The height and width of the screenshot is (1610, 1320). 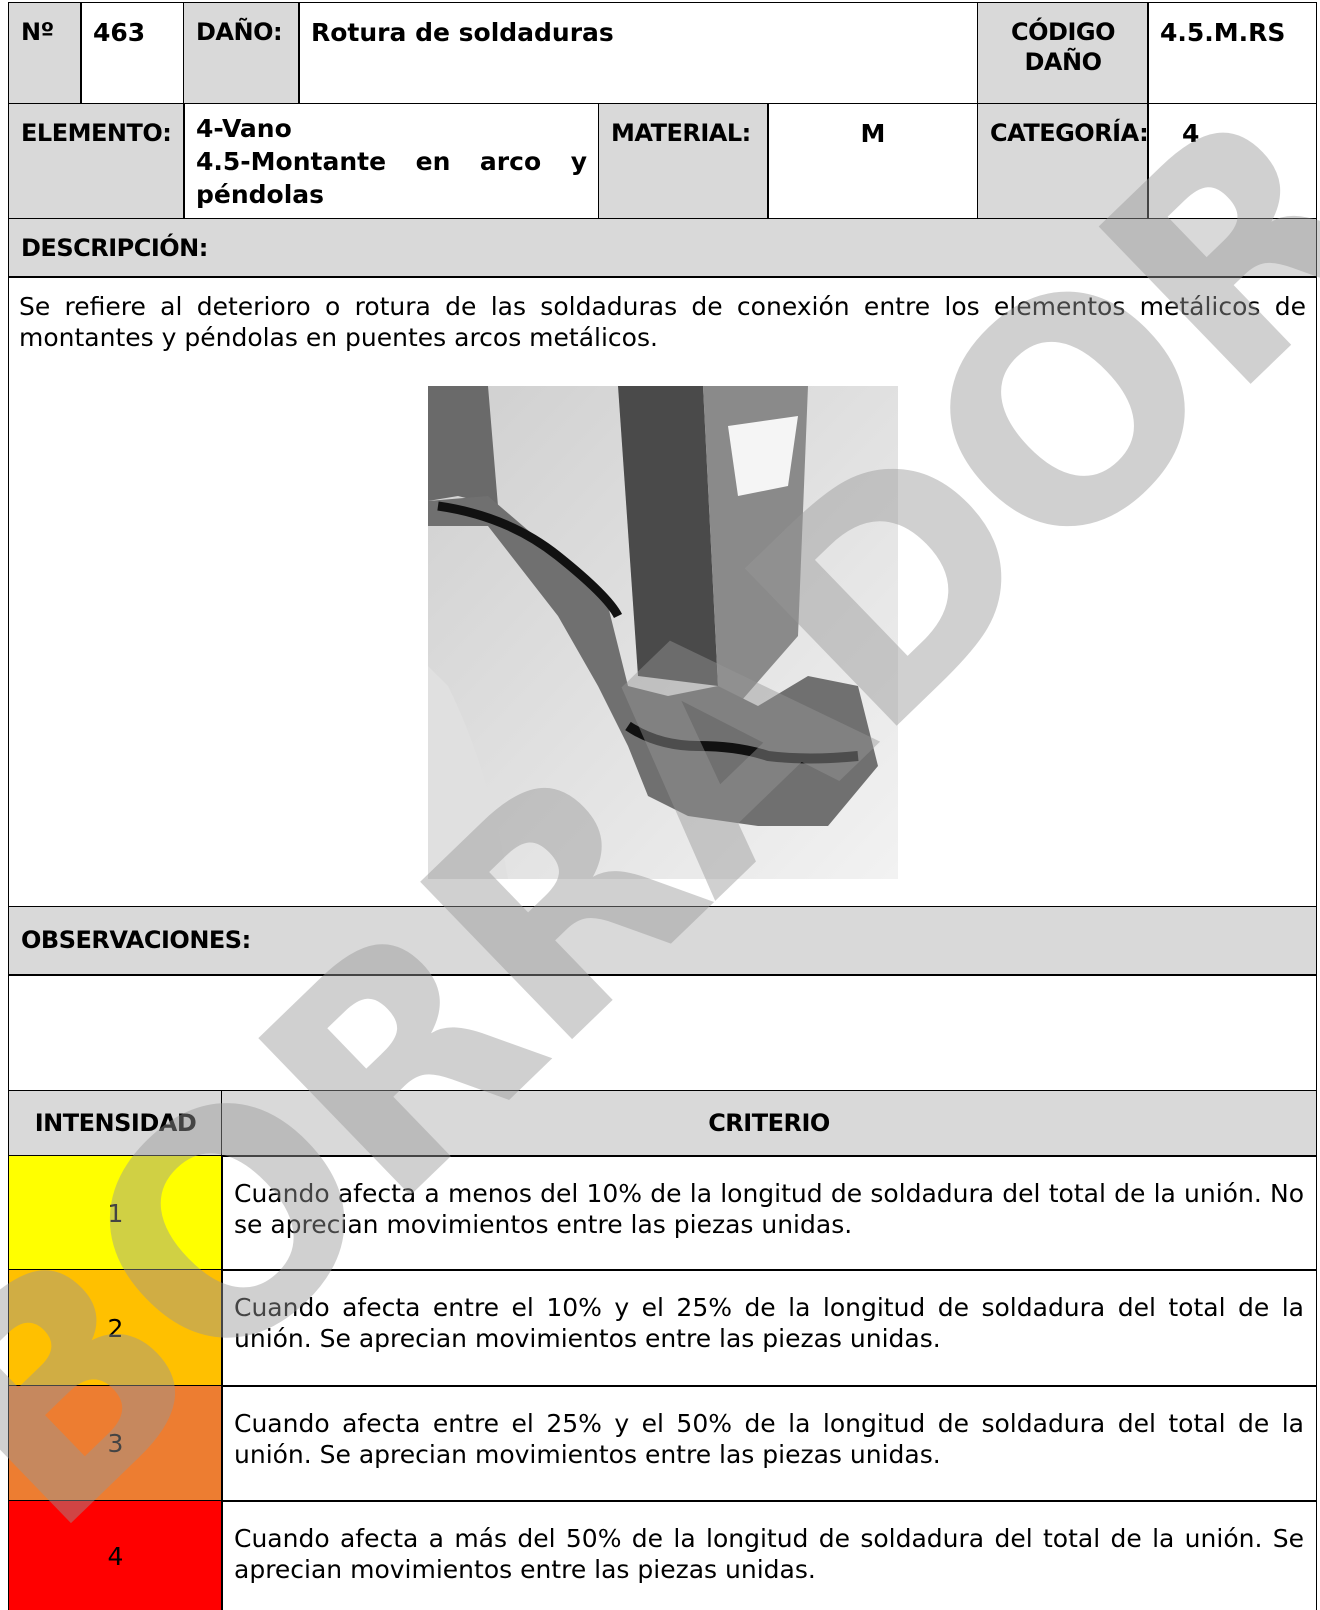 I want to click on observaciones-label: OBSERVACIONES:, so click(x=662, y=941).